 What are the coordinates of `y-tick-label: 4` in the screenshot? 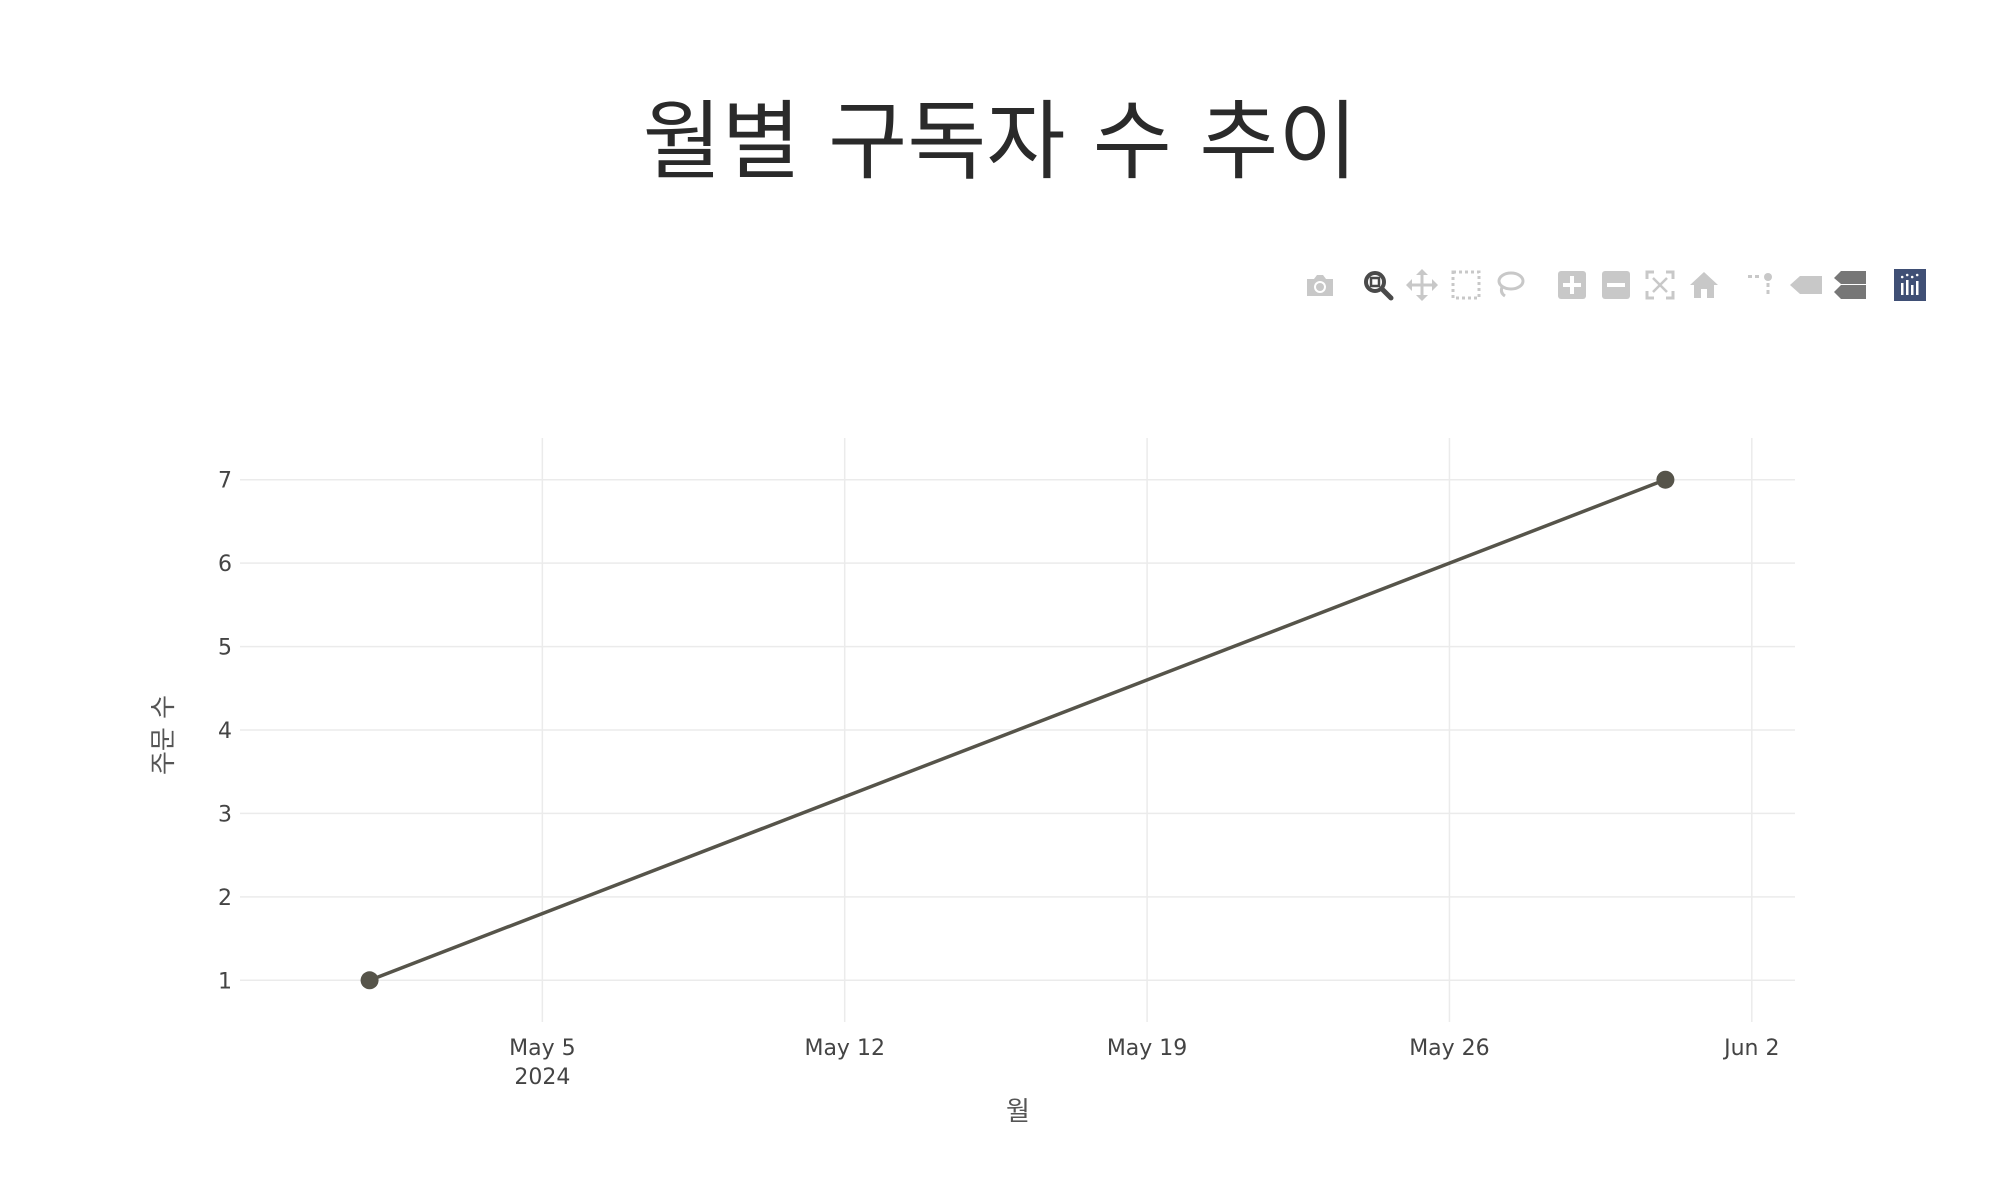 It's located at (225, 731).